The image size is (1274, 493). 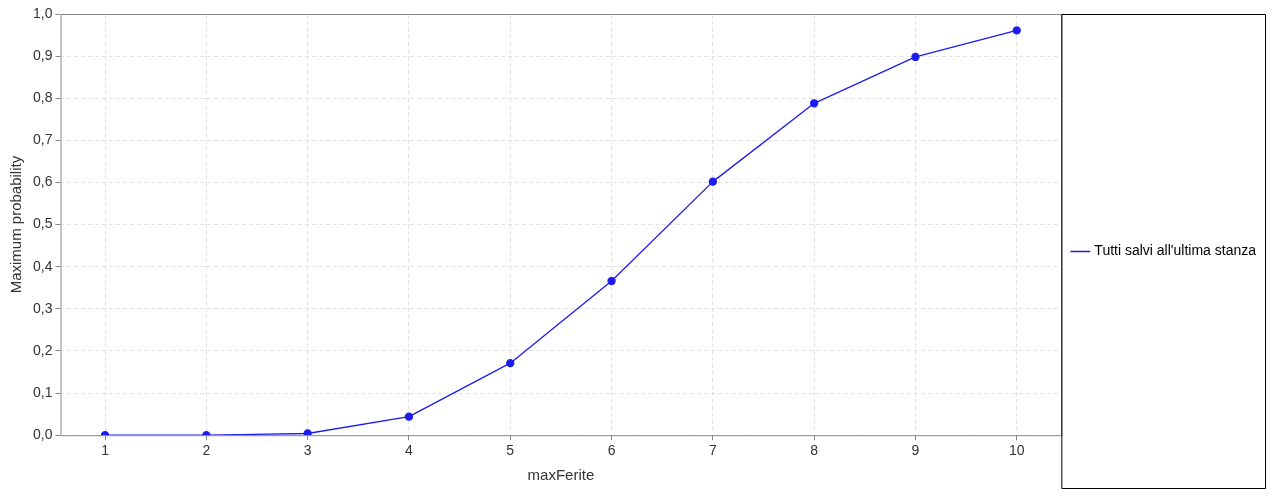 What do you see at coordinates (712, 450) in the screenshot?
I see `x-tick-label: 7` at bounding box center [712, 450].